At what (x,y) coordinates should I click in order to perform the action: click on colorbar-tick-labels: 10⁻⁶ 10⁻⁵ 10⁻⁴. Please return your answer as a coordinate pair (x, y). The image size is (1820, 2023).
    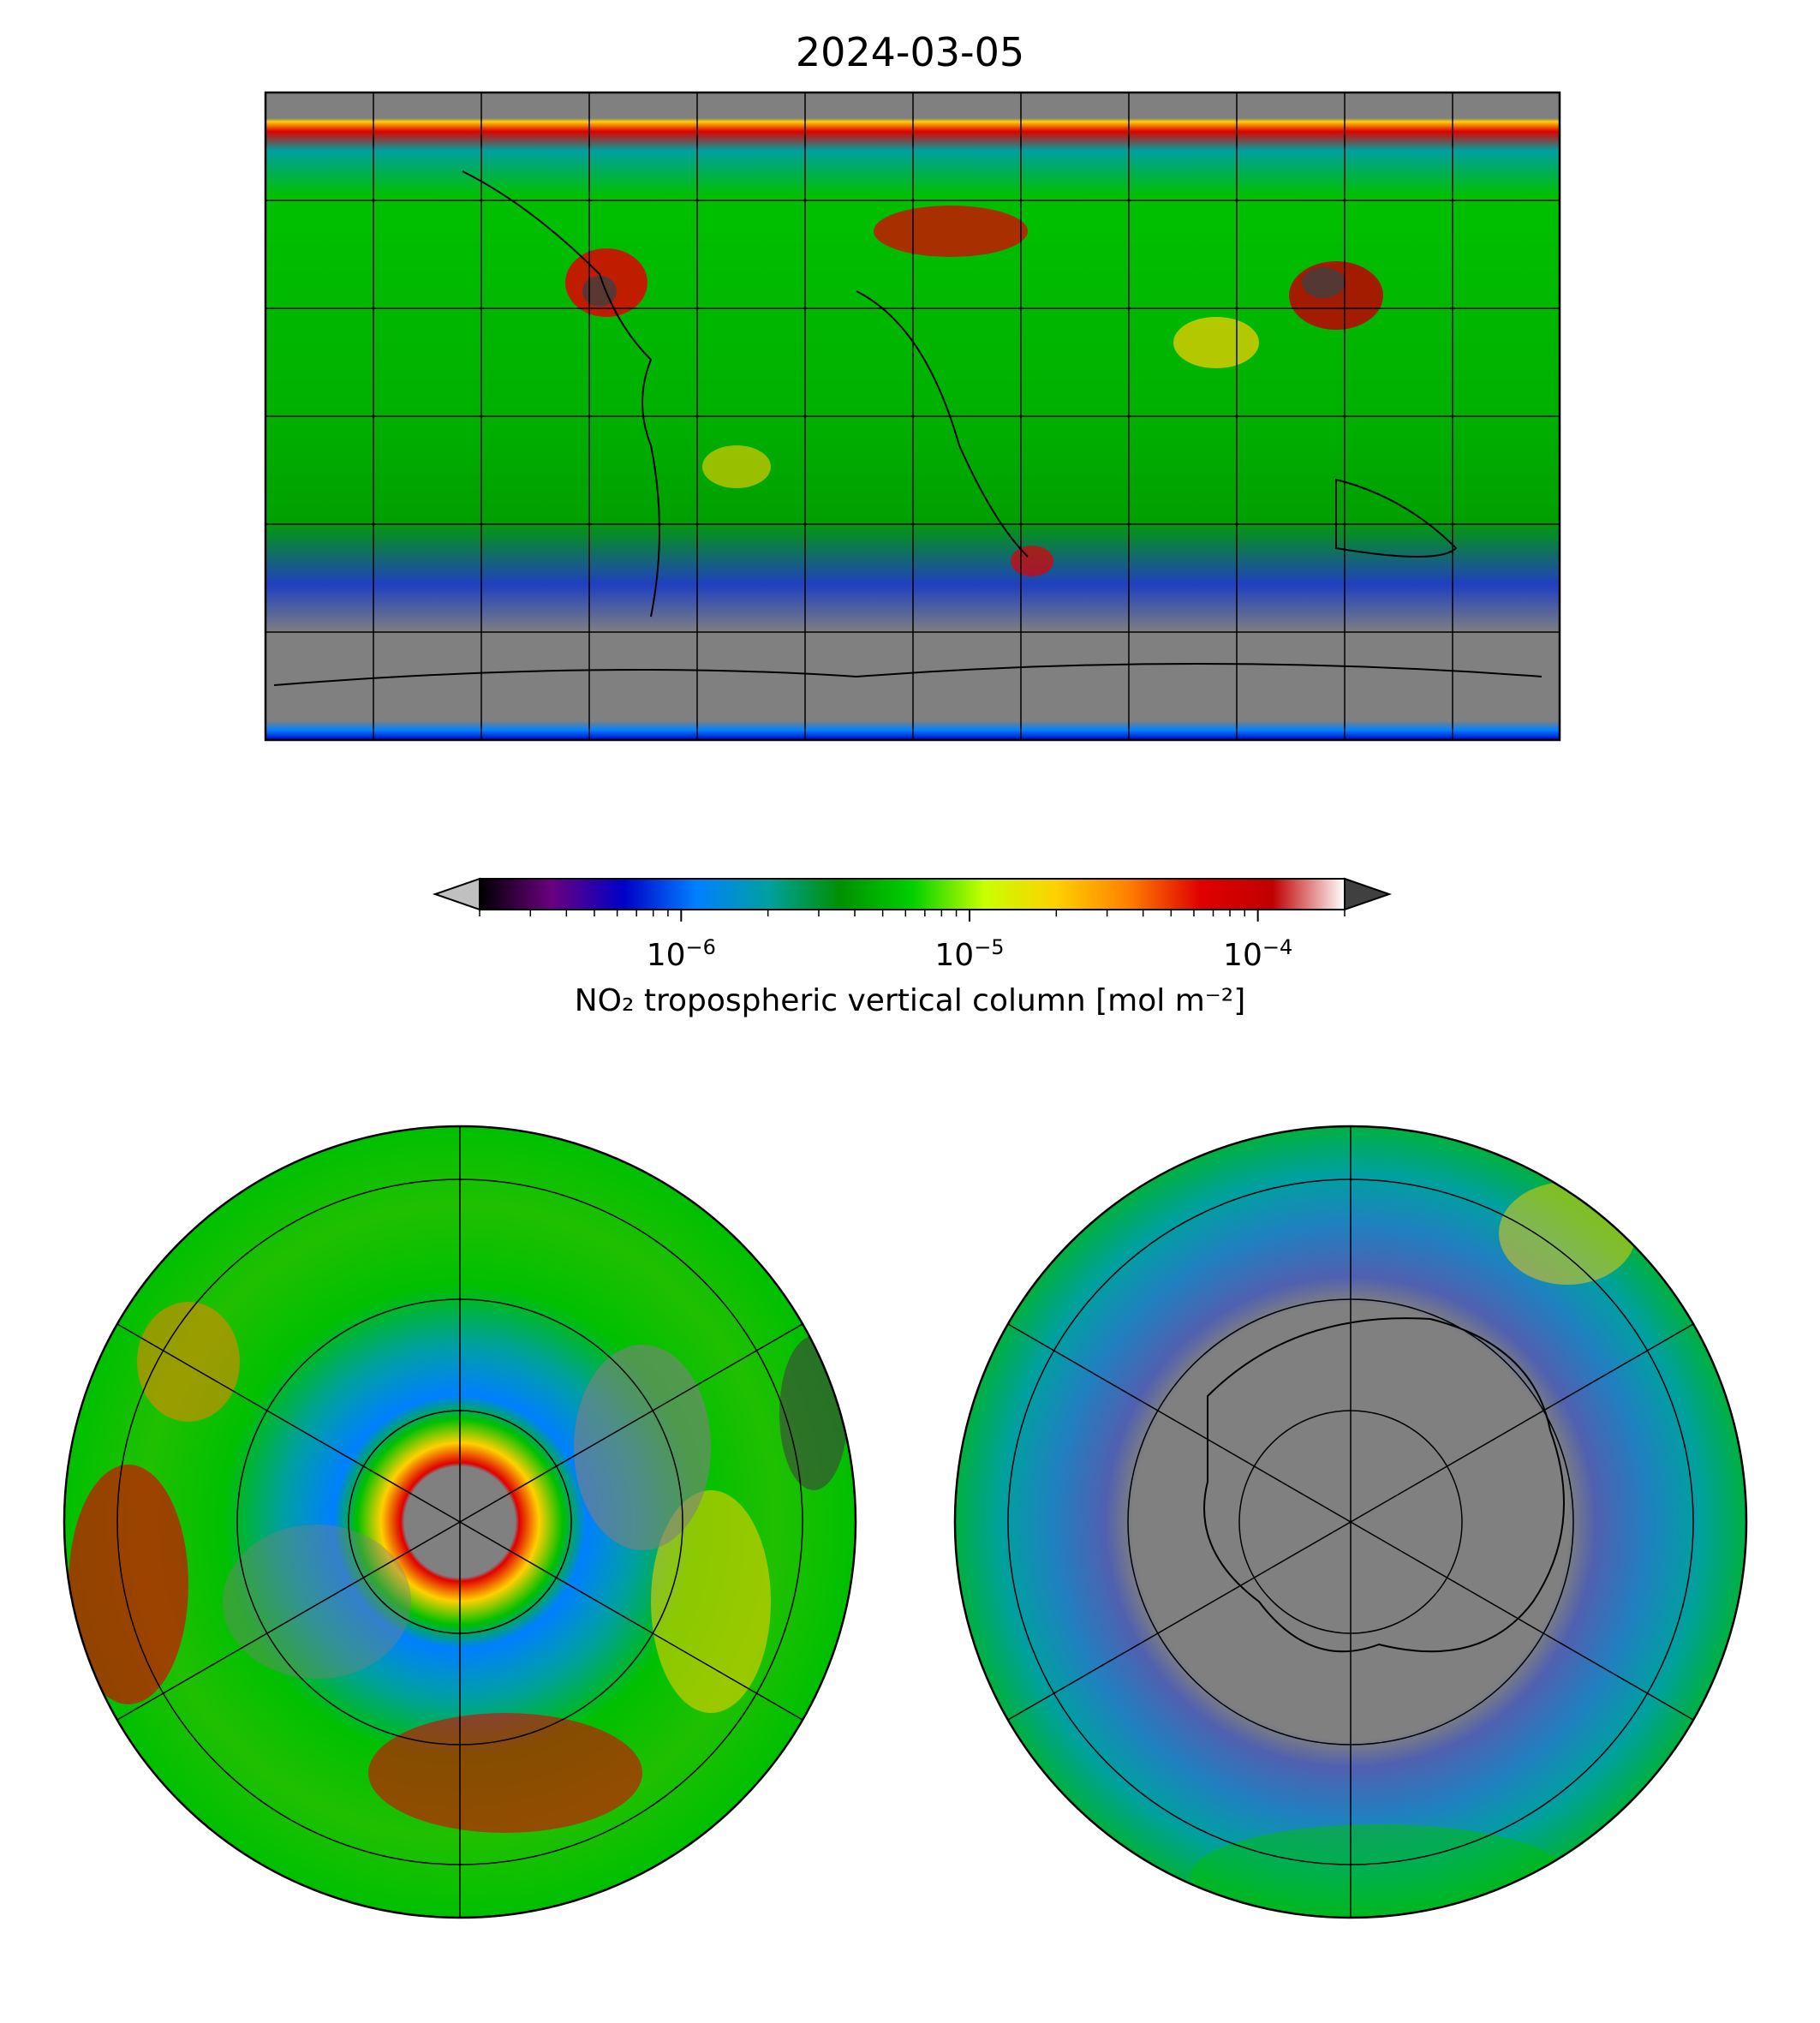
    Looking at the image, I should click on (910, 956).